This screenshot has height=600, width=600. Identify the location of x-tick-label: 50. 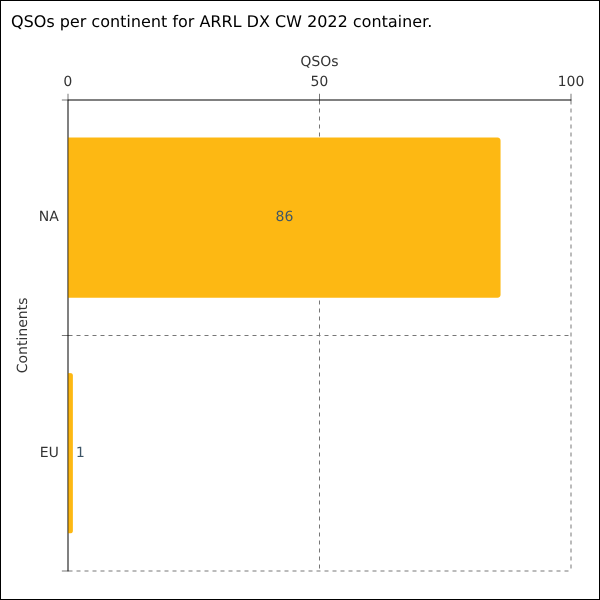
(319, 82).